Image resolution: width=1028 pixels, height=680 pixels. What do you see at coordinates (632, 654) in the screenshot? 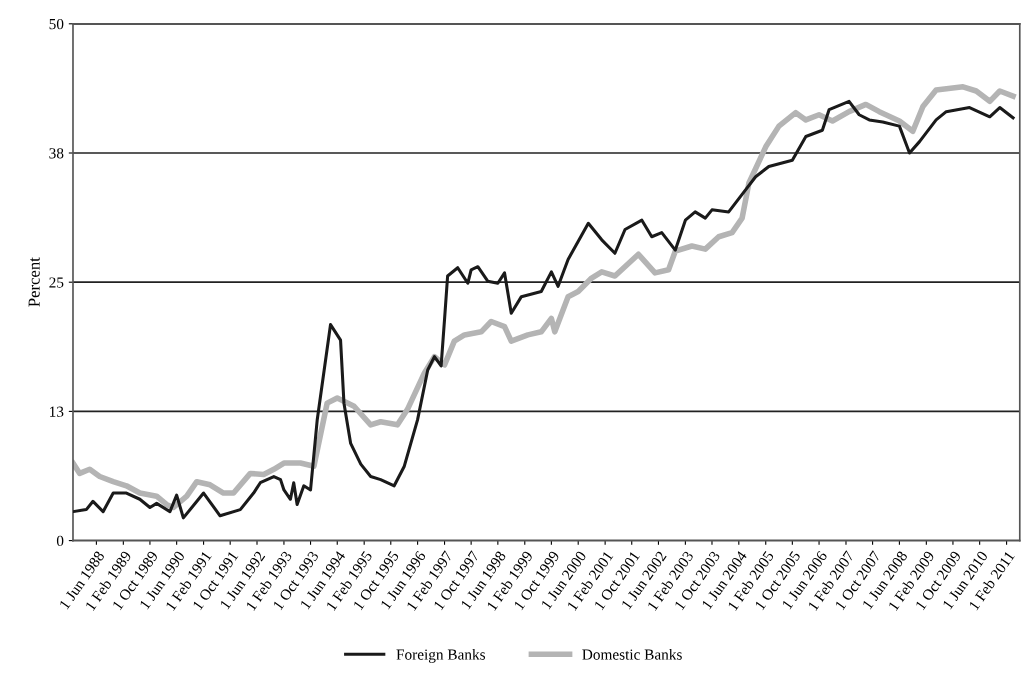
I see `legend-label: Domestic Banks` at bounding box center [632, 654].